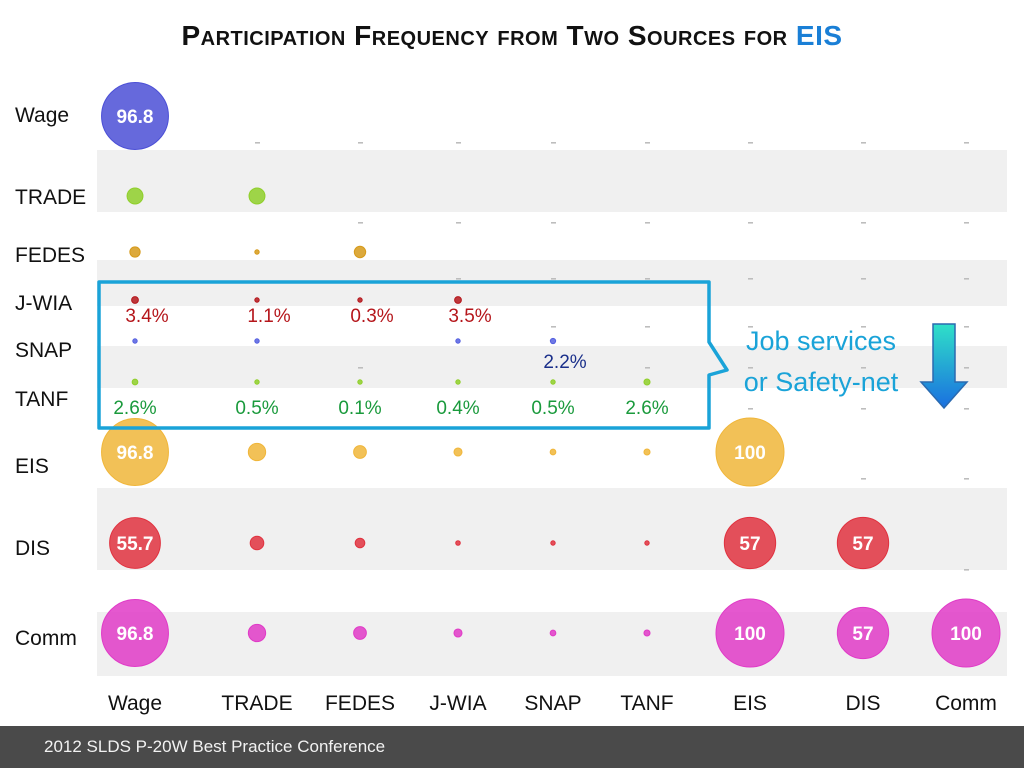 The height and width of the screenshot is (768, 1024). What do you see at coordinates (360, 300) in the screenshot?
I see `bubble-j-wia-fedes` at bounding box center [360, 300].